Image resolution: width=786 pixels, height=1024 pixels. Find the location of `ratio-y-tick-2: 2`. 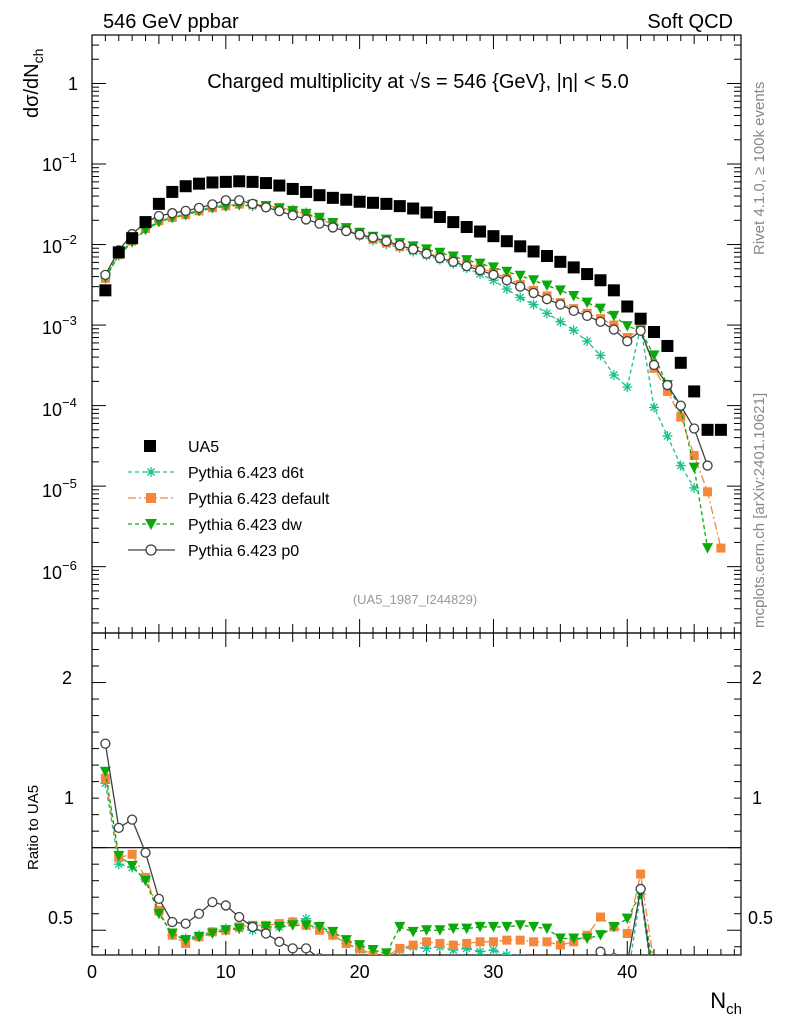

ratio-y-tick-2: 2 is located at coordinates (67, 678).